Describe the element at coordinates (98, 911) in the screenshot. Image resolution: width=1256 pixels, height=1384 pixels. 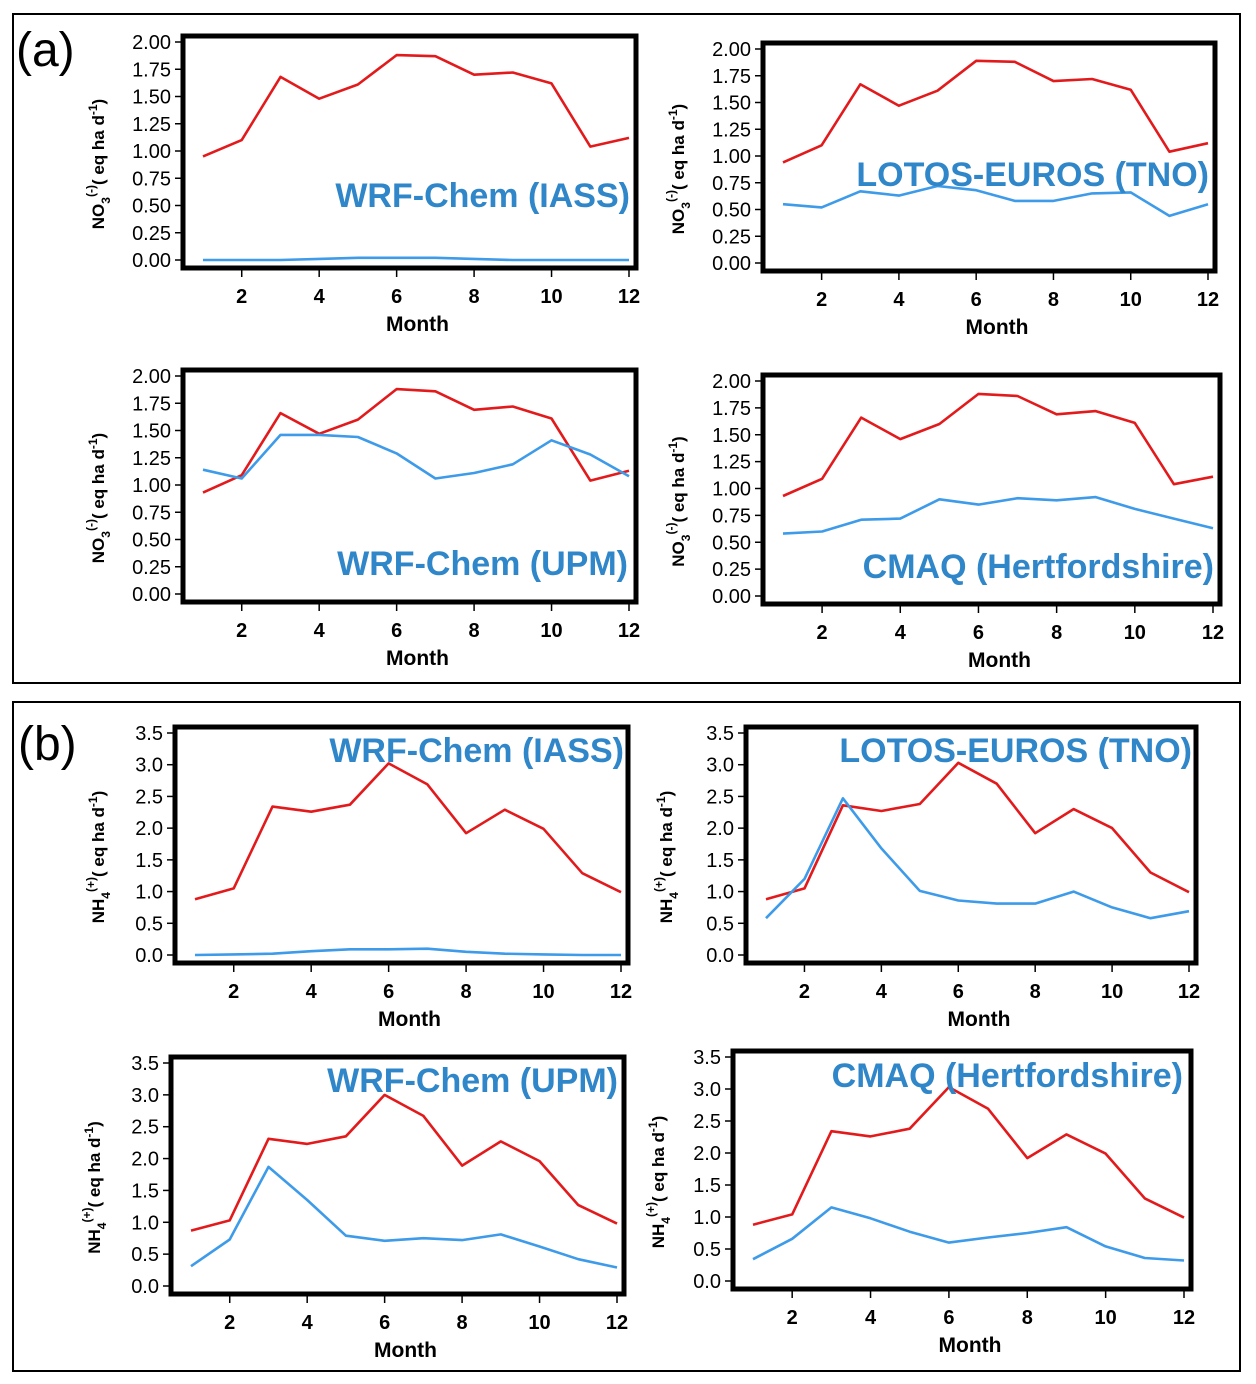
I see `chart-5-ylabel-part: NH` at that location.